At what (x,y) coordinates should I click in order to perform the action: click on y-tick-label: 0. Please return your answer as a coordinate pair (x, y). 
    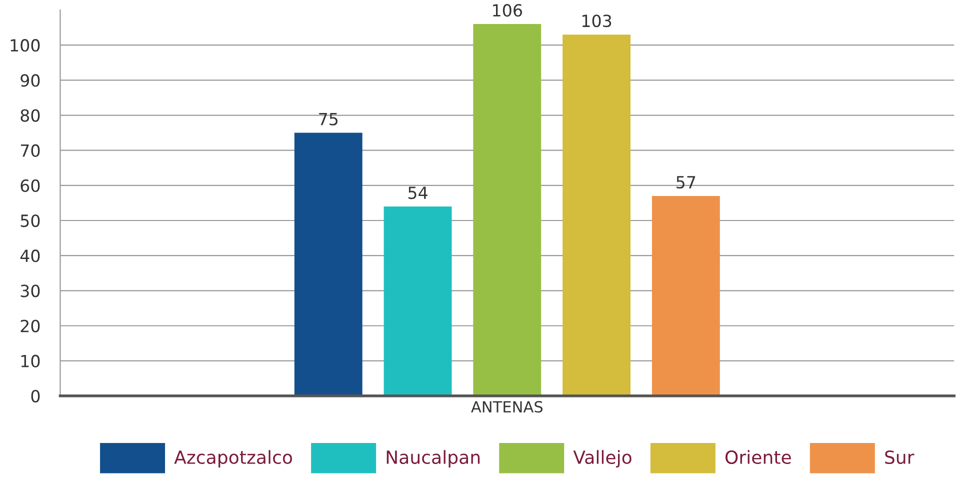
    Looking at the image, I should click on (35, 396).